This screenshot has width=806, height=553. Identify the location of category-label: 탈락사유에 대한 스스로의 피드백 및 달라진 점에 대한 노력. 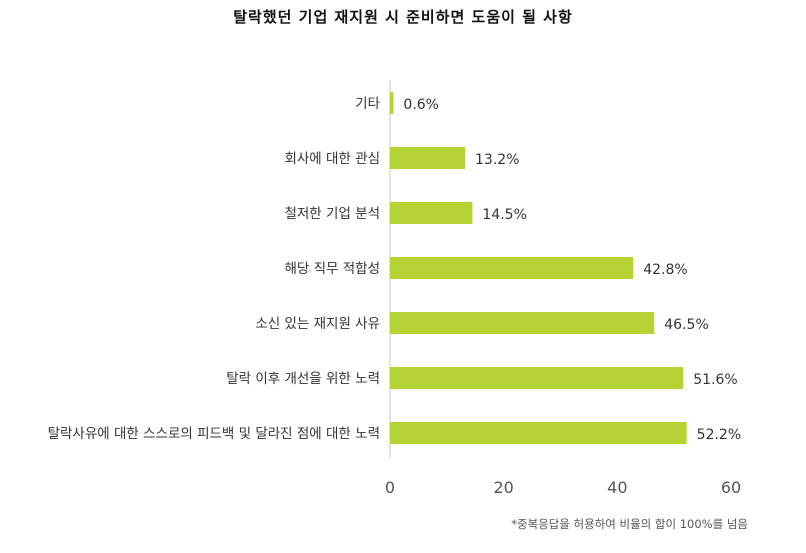
(214, 434).